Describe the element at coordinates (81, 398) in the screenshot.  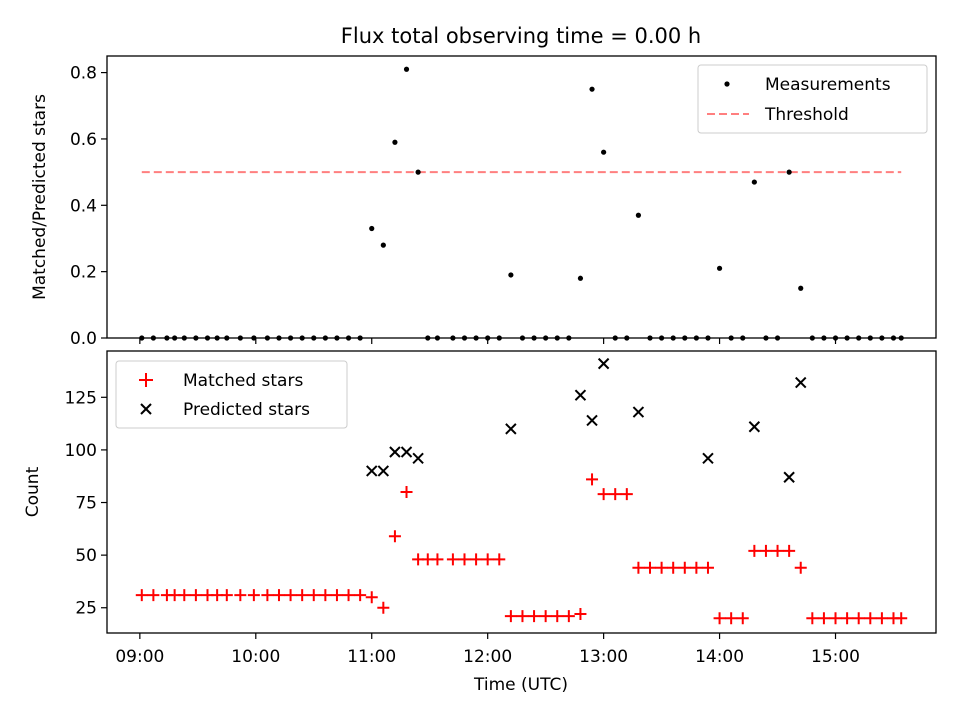
I see `y-tick-label: 125` at that location.